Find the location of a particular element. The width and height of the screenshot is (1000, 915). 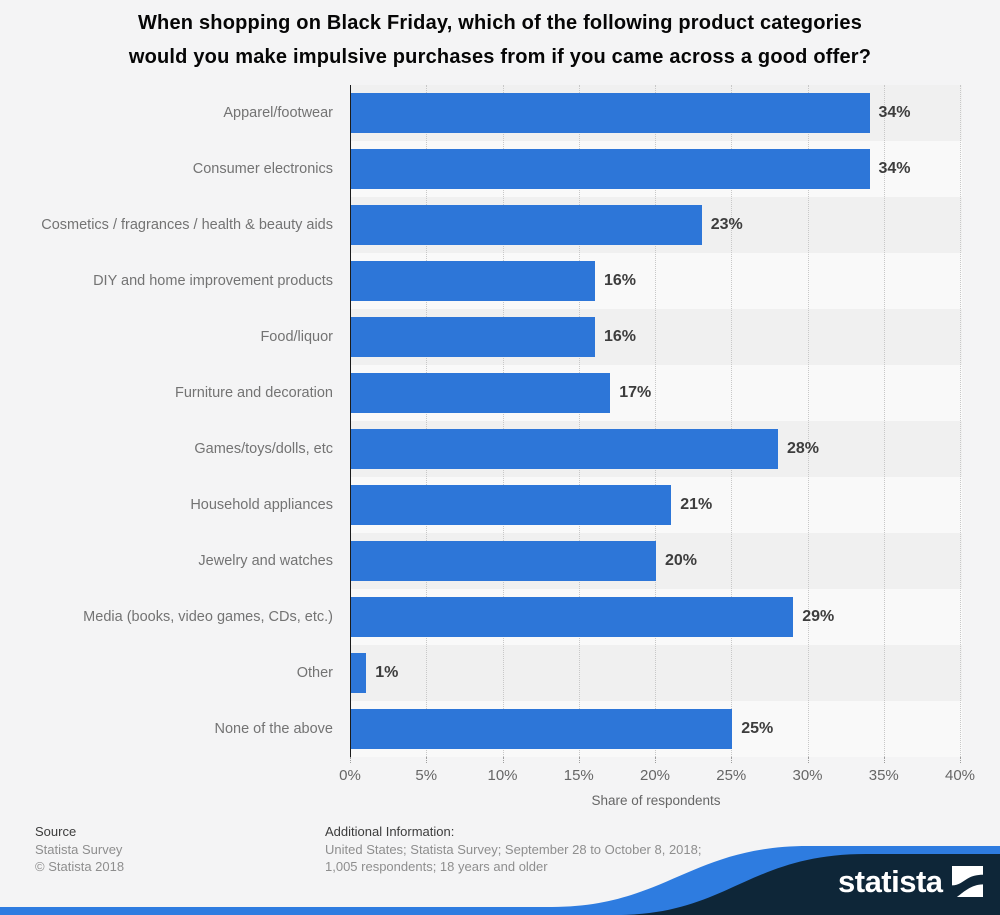

footer-wave-decoration is located at coordinates (500, 880).